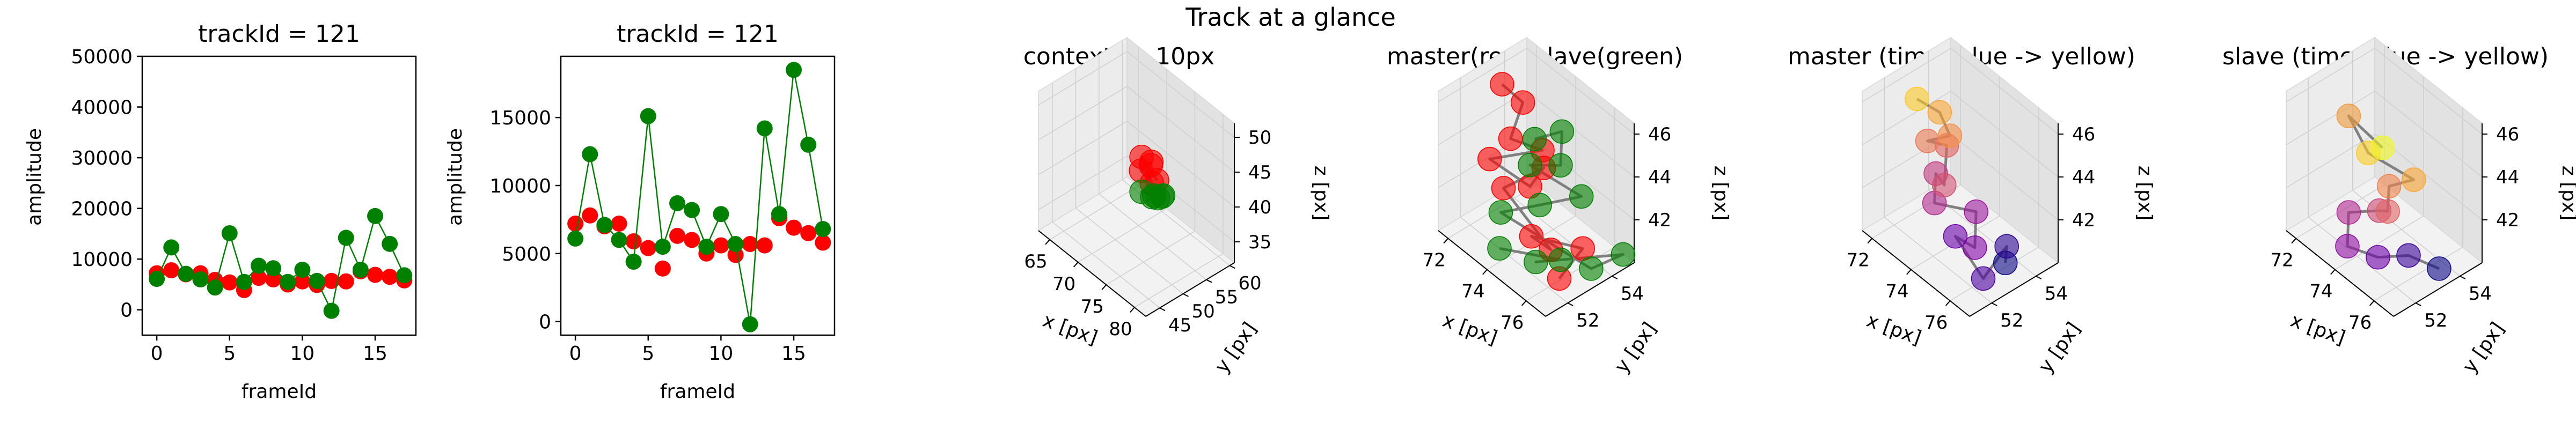  I want to click on z-tick-label: 40, so click(1259, 207).